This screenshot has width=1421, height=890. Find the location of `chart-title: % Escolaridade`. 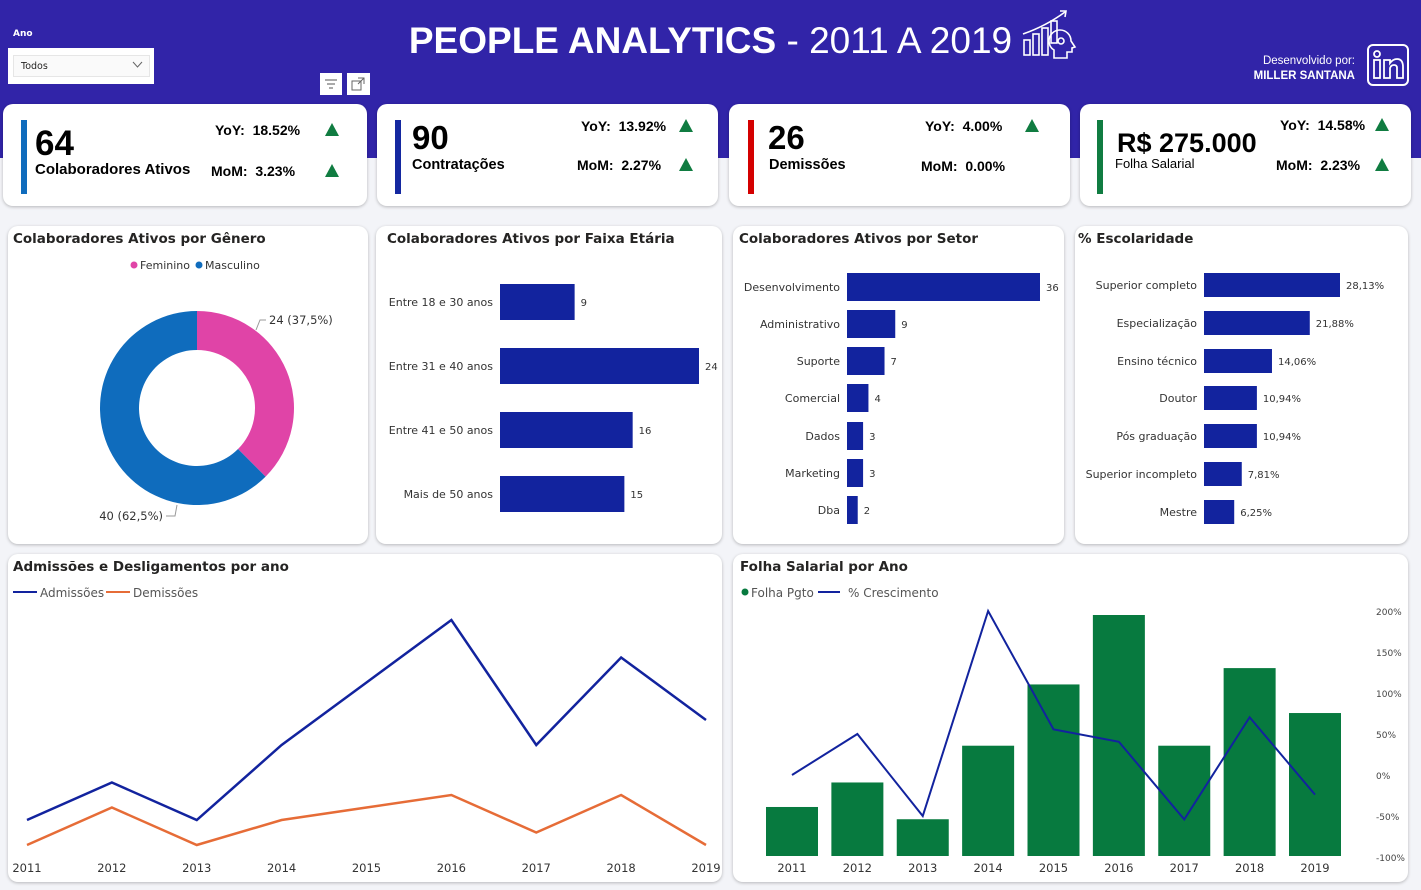

chart-title: % Escolaridade is located at coordinates (1136, 239).